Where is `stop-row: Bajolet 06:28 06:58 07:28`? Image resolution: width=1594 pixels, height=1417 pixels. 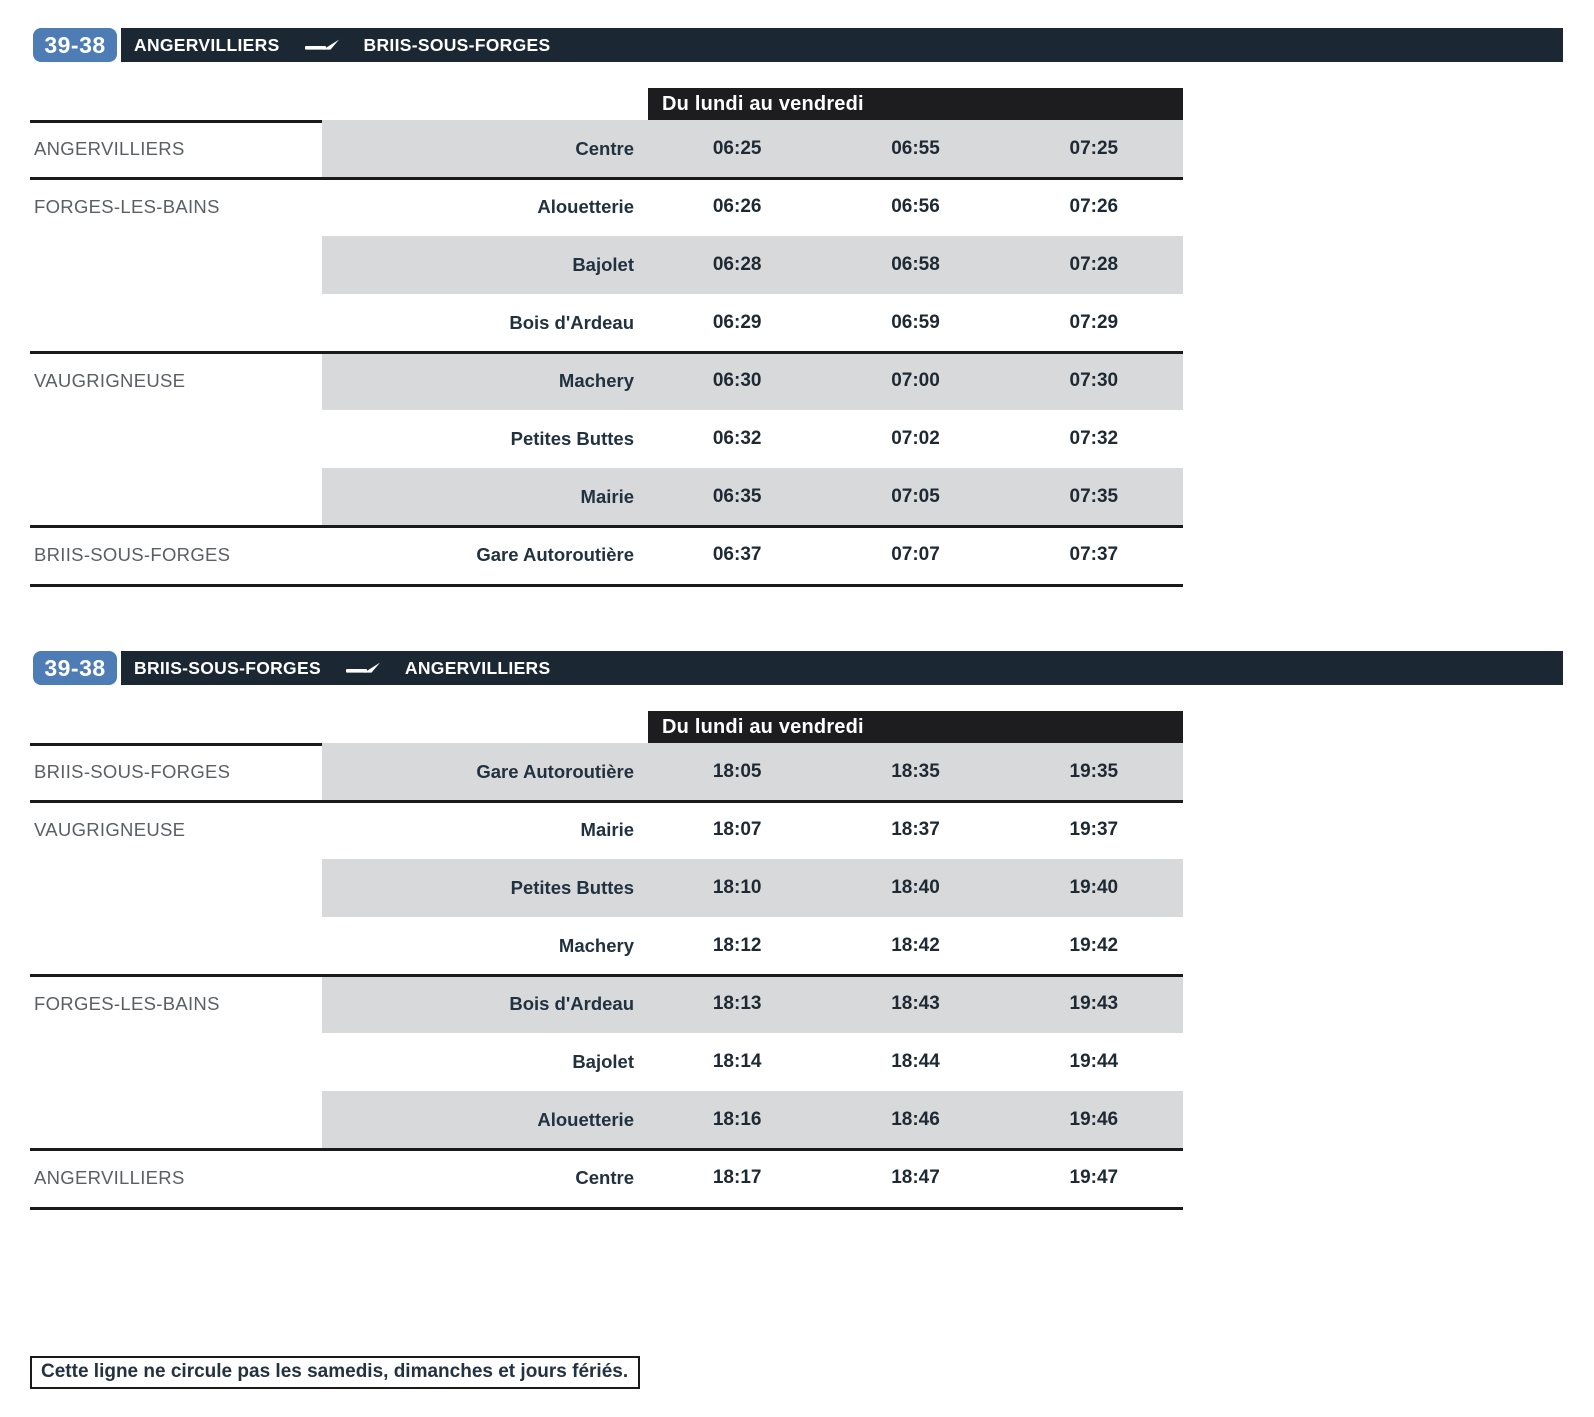
stop-row: Bajolet 06:28 06:58 07:28 is located at coordinates (606, 265).